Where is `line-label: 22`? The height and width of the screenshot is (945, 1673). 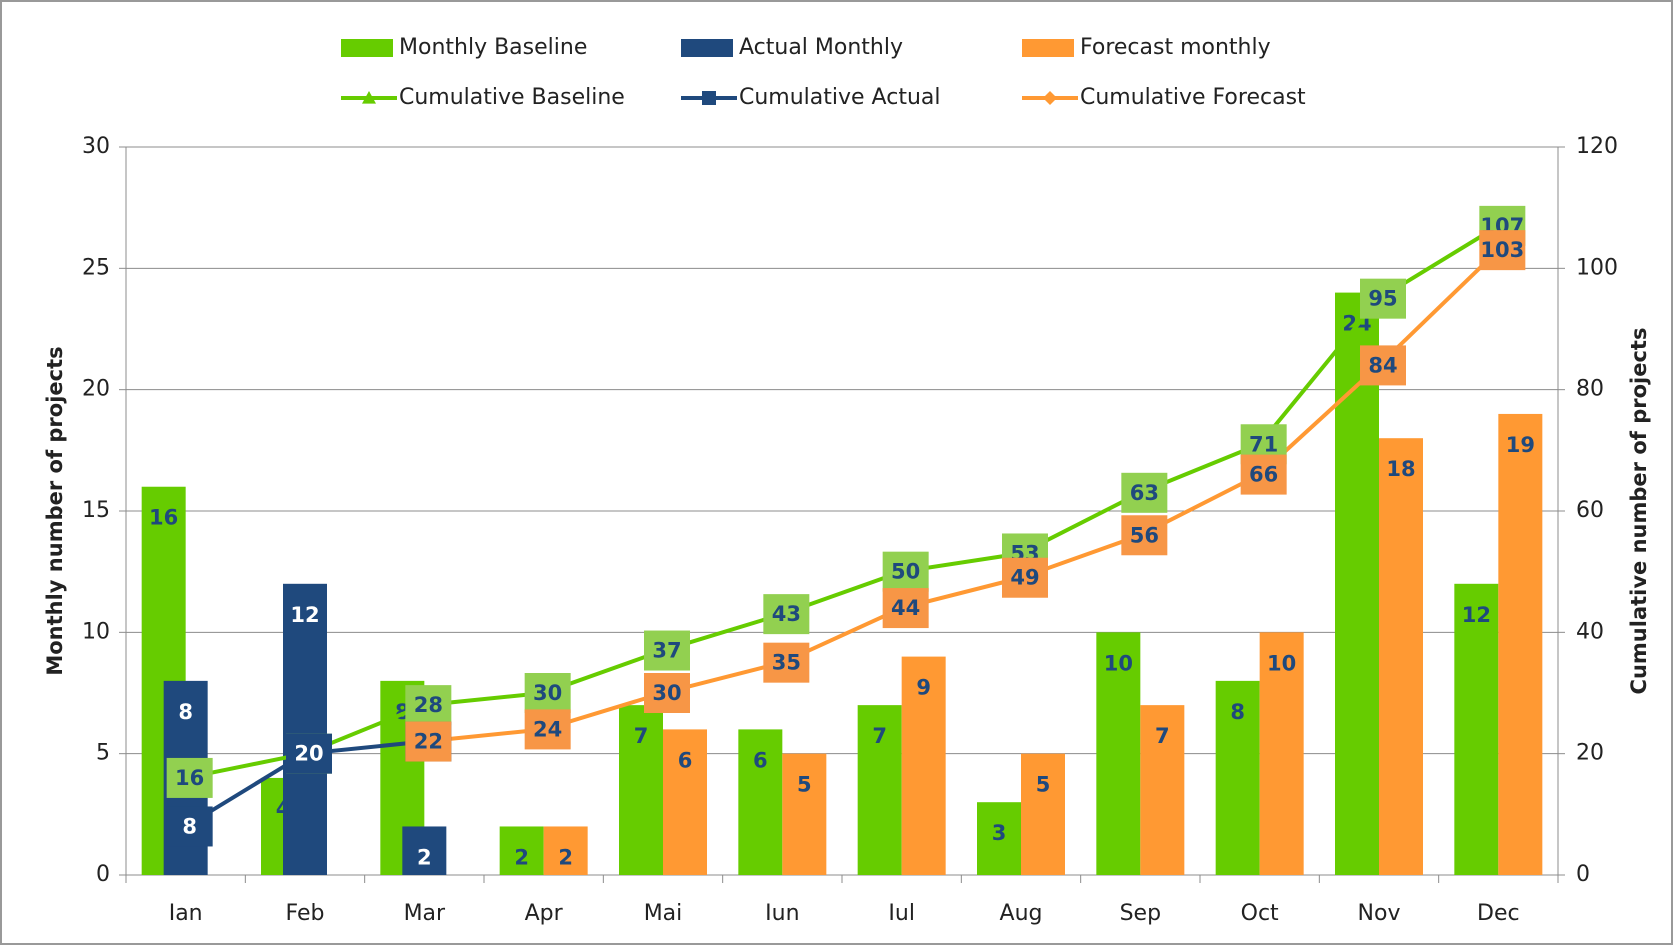
line-label: 22 is located at coordinates (428, 742).